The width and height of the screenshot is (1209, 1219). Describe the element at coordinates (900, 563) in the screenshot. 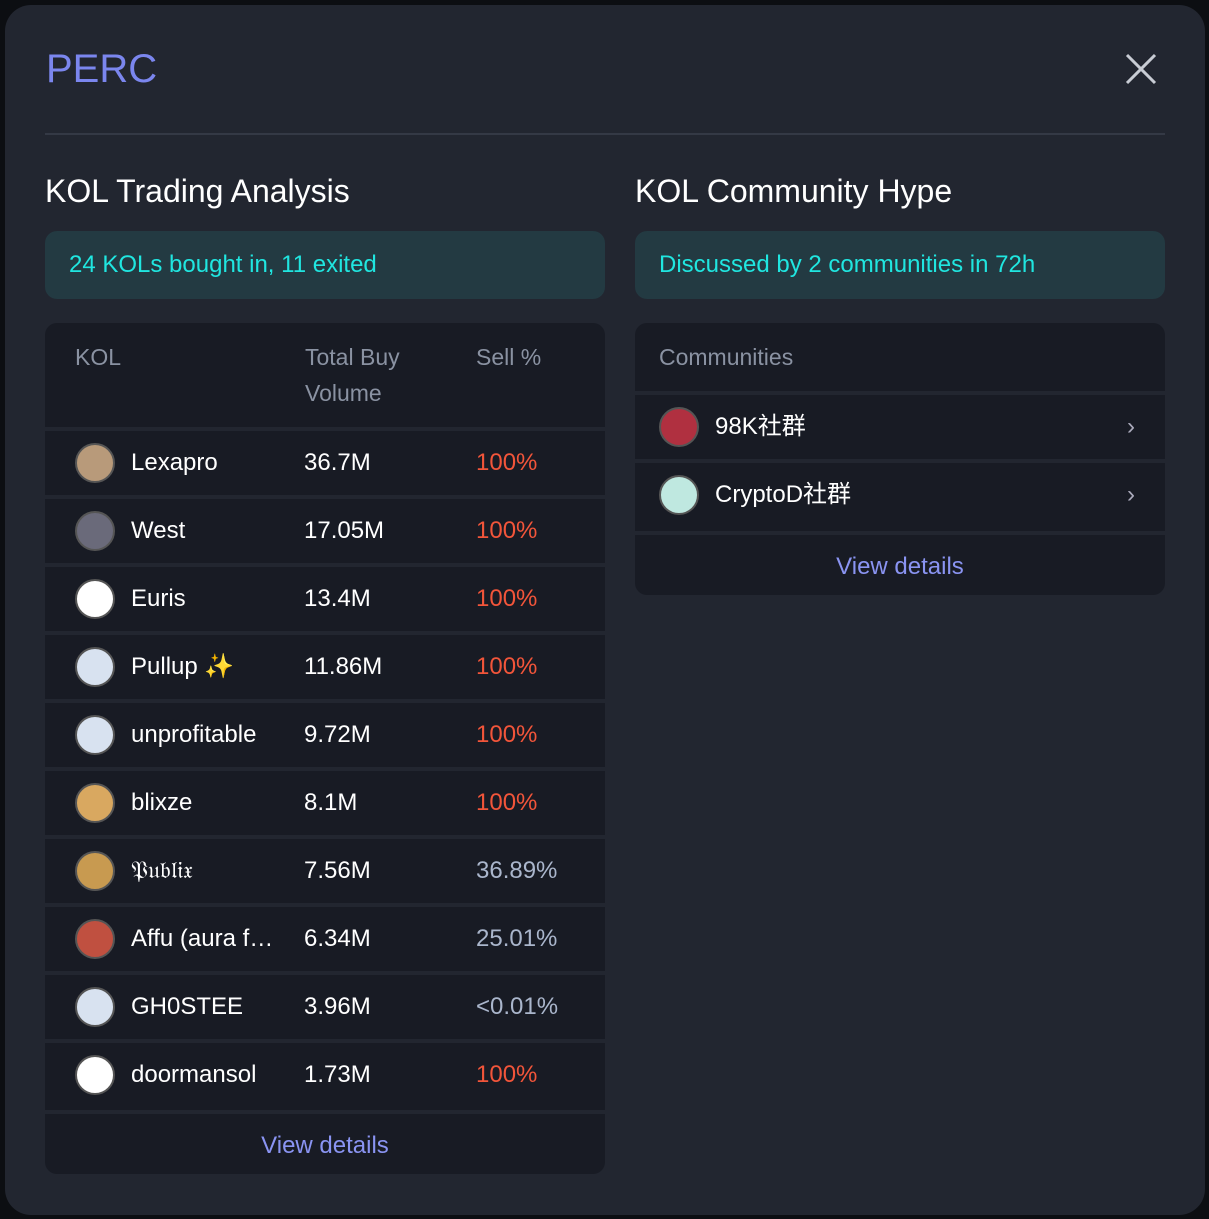

I see `community-view-details-link: View details` at that location.